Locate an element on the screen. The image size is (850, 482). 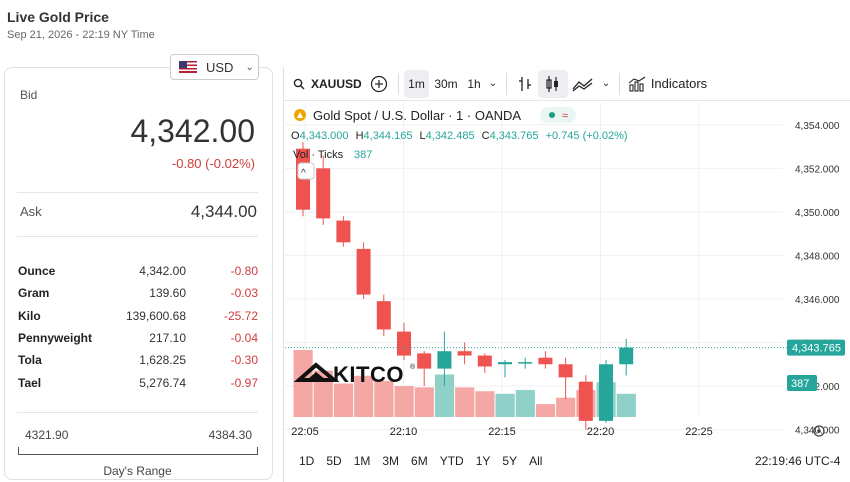
time-axis: 22:05 22:10 22:15 22:20 22:25 is located at coordinates (502, 432).